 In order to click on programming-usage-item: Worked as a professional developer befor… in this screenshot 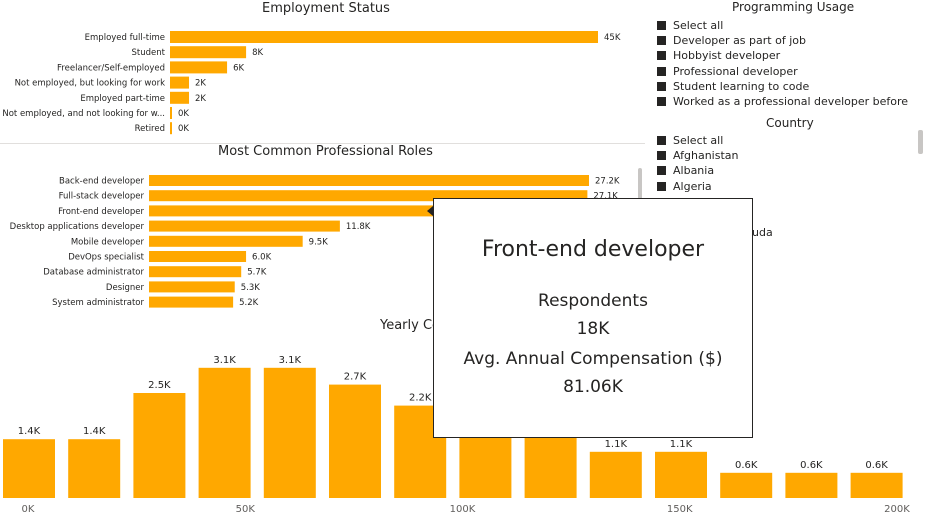, I will do `click(782, 101)`.